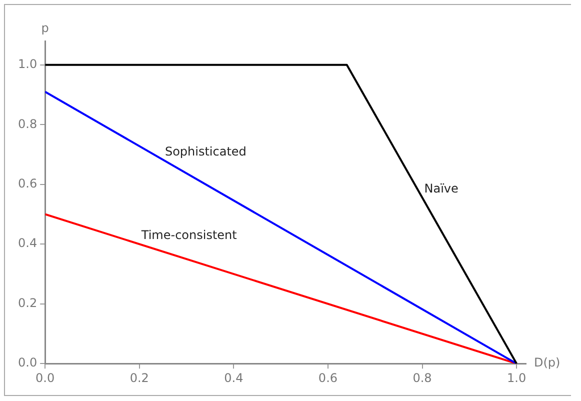  What do you see at coordinates (422, 377) in the screenshot?
I see `x-tick-label: 0.8` at bounding box center [422, 377].